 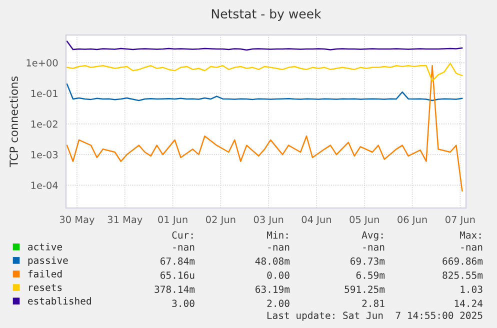 What do you see at coordinates (278, 275) in the screenshot?
I see `text: 0.00` at bounding box center [278, 275].